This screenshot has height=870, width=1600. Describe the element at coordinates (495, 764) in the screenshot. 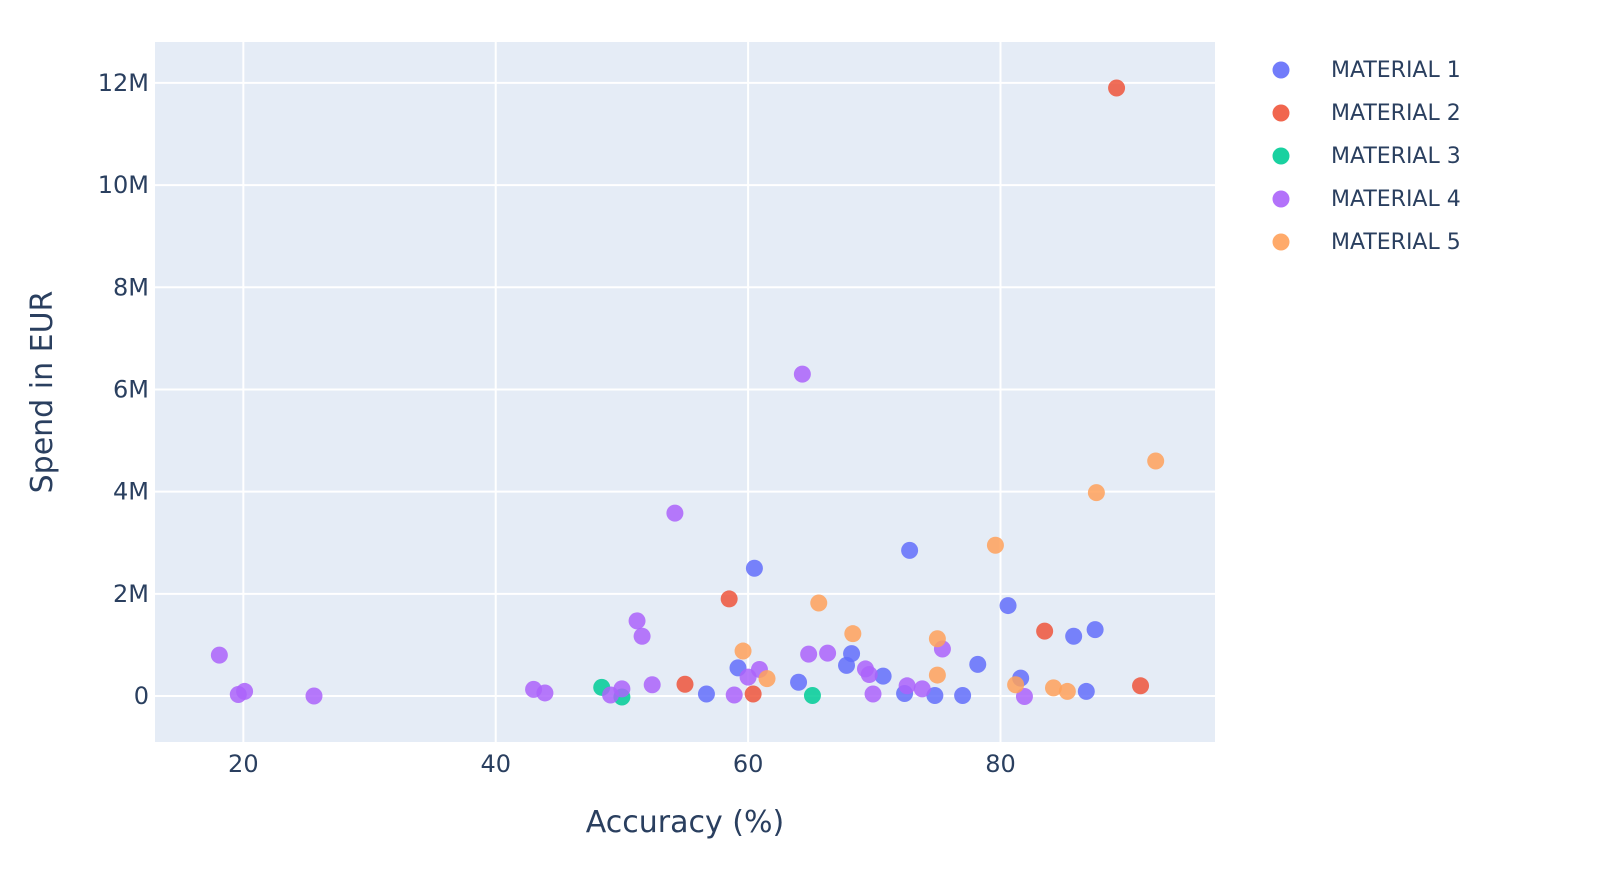

I see `x-tick-label: 40` at that location.